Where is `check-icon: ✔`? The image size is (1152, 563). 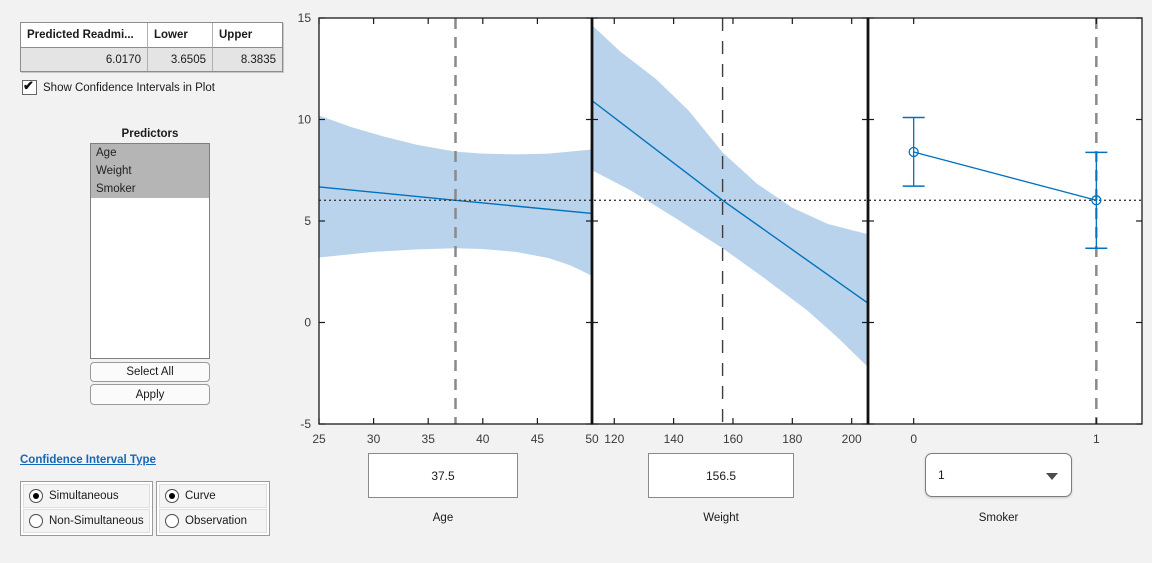 check-icon: ✔ is located at coordinates (28, 85).